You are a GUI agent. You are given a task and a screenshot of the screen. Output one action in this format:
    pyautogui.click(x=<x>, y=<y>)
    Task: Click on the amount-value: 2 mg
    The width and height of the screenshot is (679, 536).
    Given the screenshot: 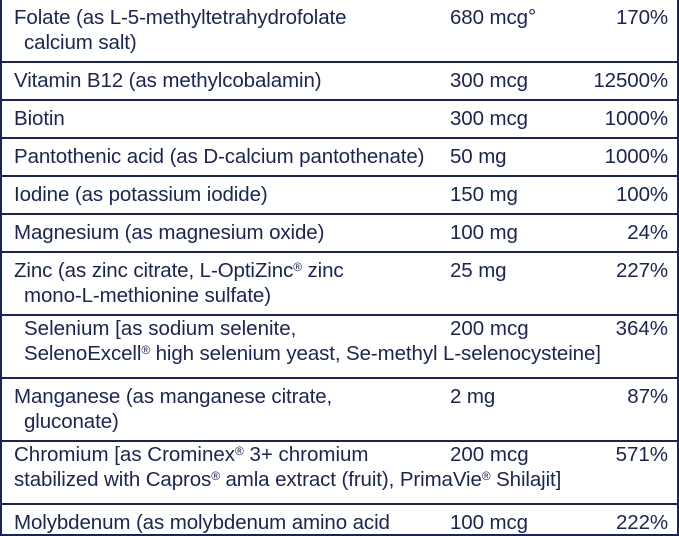 What is the action you would take?
    pyautogui.click(x=473, y=396)
    